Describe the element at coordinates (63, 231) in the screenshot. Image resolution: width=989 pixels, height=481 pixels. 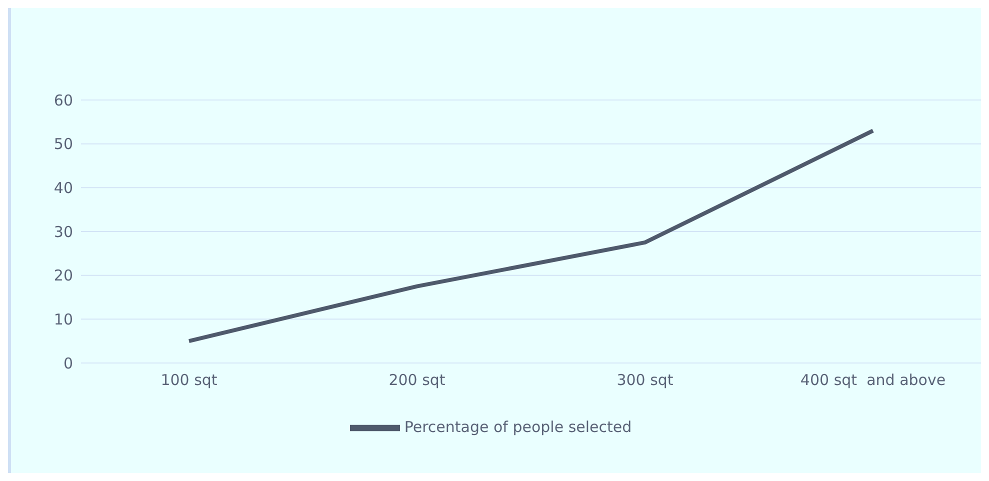
I see `y-tick-label: 30` at that location.